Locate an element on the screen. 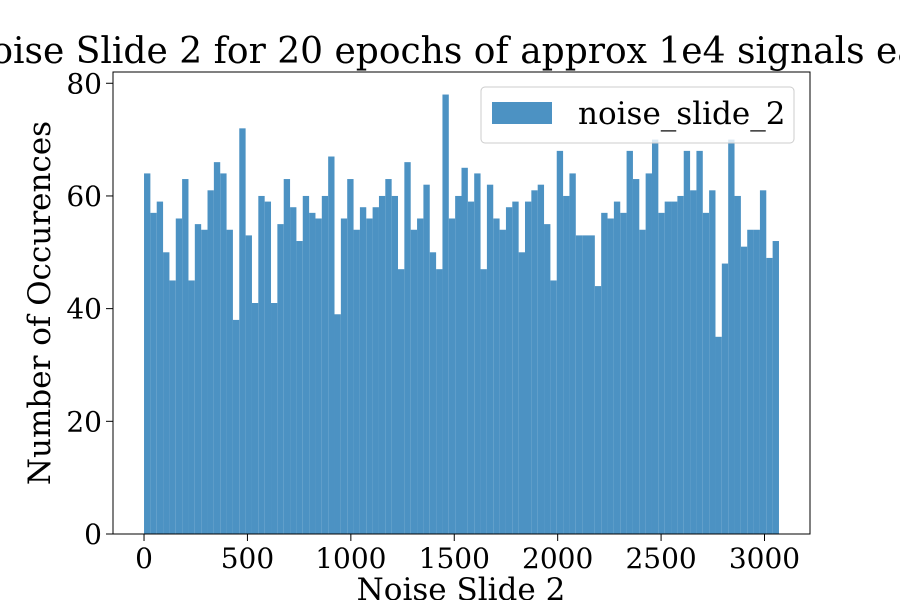 This screenshot has height=600, width=900. y-axis-label: Number of Occurences is located at coordinates (40, 303).